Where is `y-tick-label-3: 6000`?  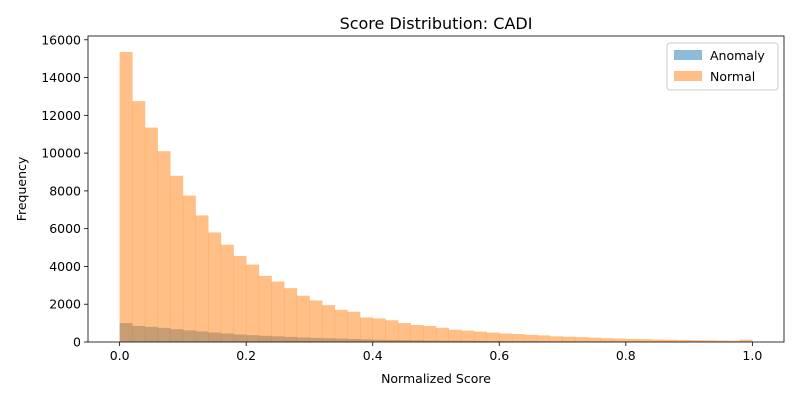
y-tick-label-3: 6000 is located at coordinates (65, 228).